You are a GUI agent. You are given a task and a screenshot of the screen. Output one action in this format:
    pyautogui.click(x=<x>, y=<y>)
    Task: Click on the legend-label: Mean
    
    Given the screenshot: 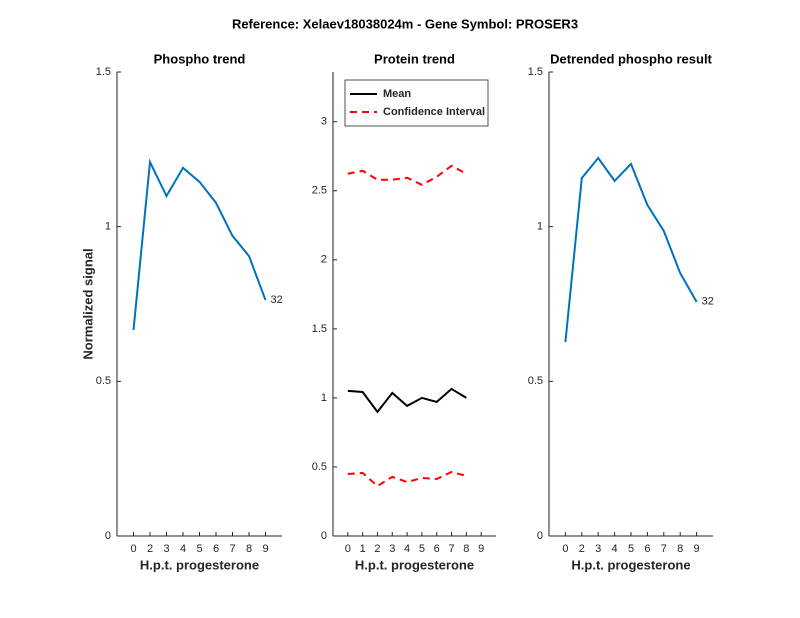 What is the action you would take?
    pyautogui.click(x=397, y=94)
    